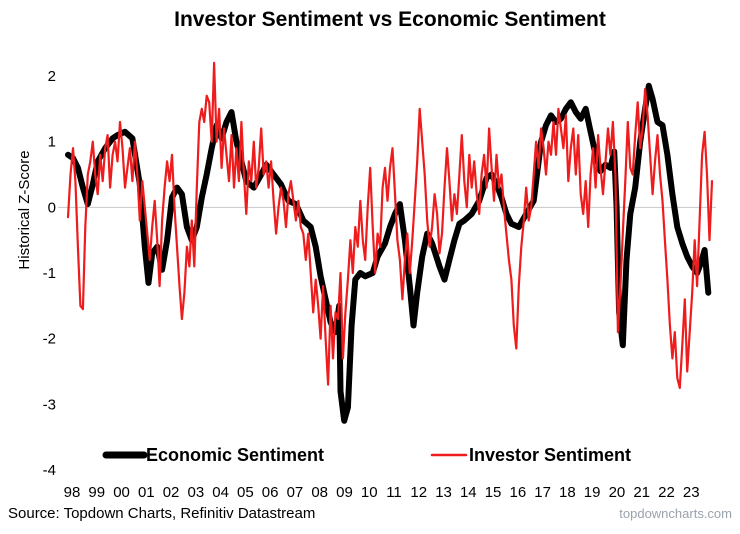  I want to click on x-tick-label: 08, so click(319, 492).